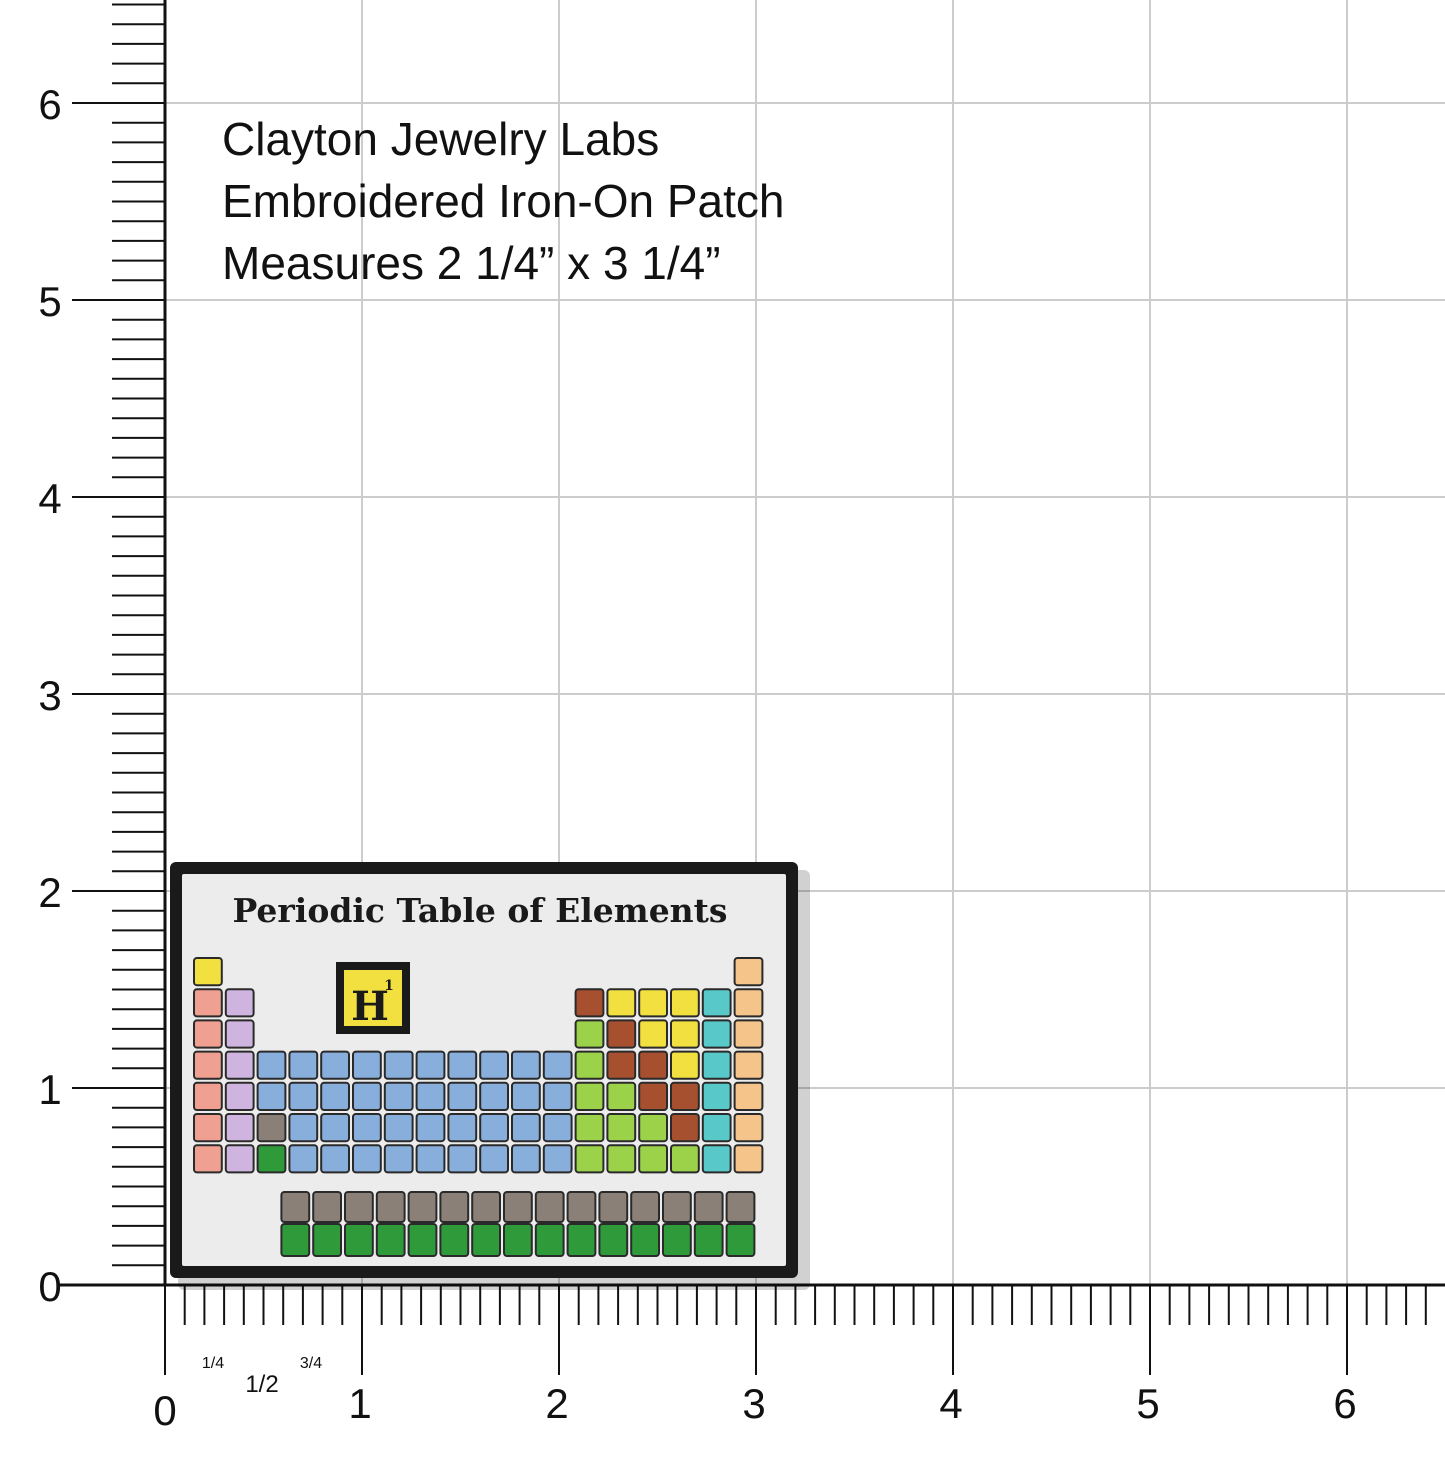 The image size is (1445, 1475). Describe the element at coordinates (370, 1006) in the screenshot. I see `featured-element-symbol: H` at that location.